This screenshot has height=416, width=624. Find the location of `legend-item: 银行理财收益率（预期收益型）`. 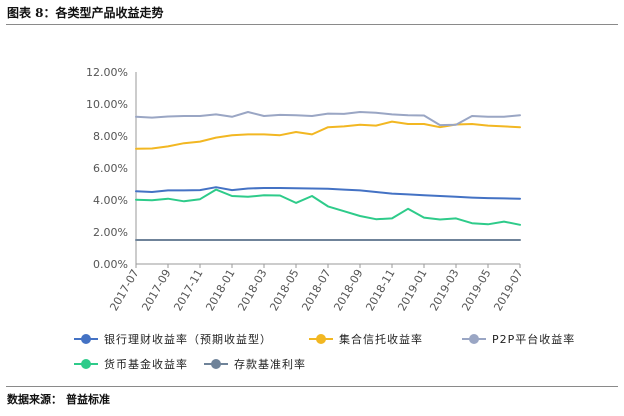

legend-item: 银行理财收益率（预期收益型） is located at coordinates (173, 339).